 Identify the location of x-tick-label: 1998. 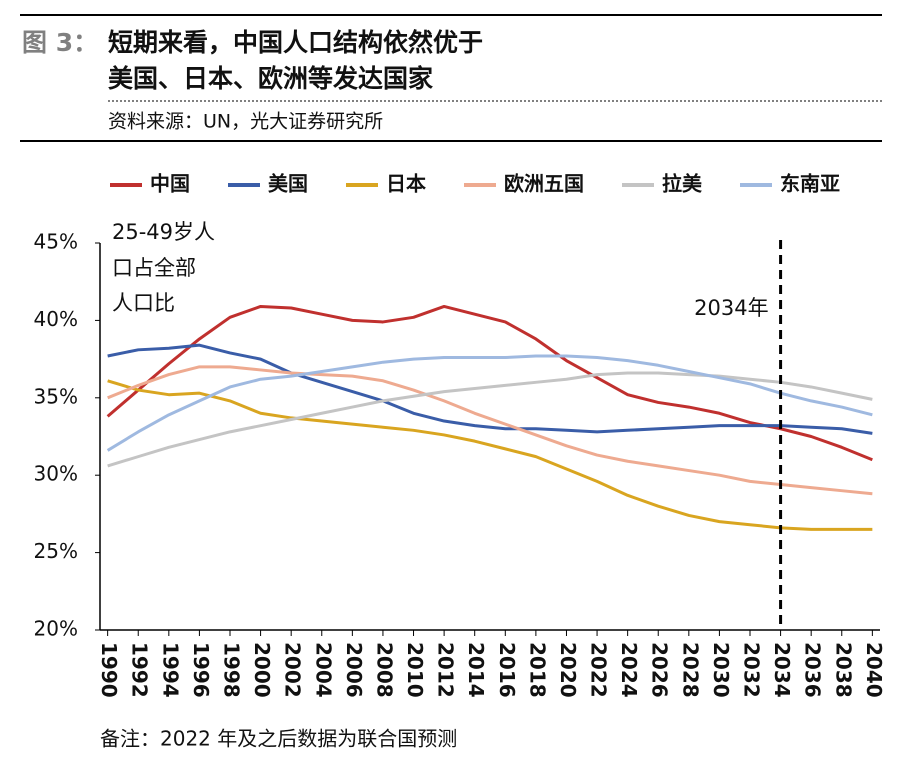
(232, 670).